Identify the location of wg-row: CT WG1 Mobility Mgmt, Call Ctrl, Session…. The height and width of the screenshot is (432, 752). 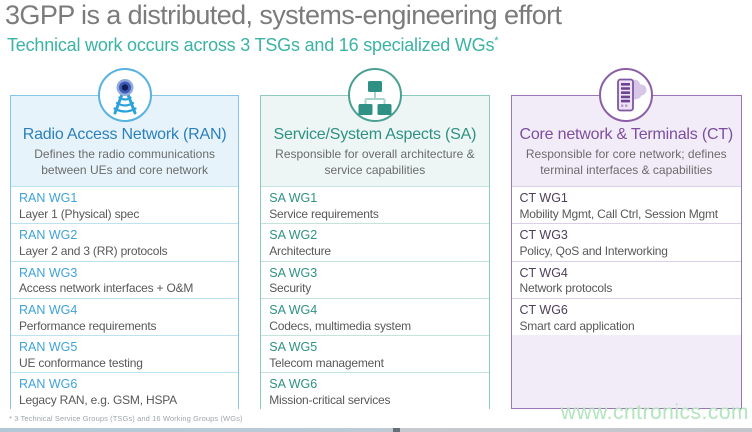
(626, 205).